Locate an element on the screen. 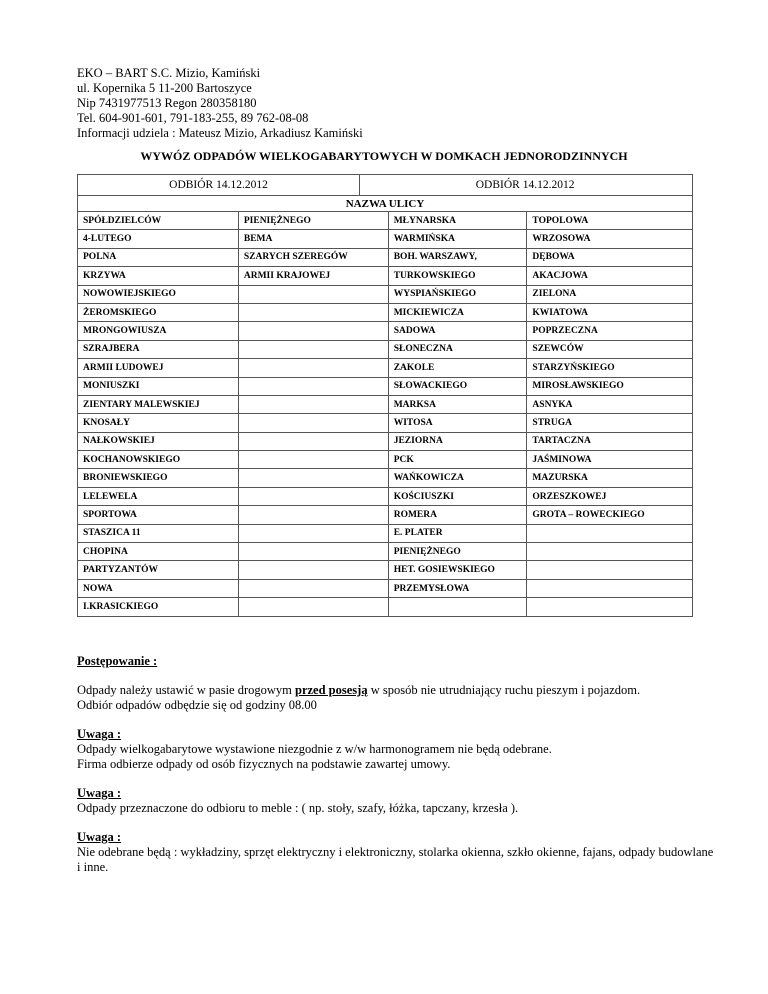  warning-3-label: Uwaga : is located at coordinates (99, 837).